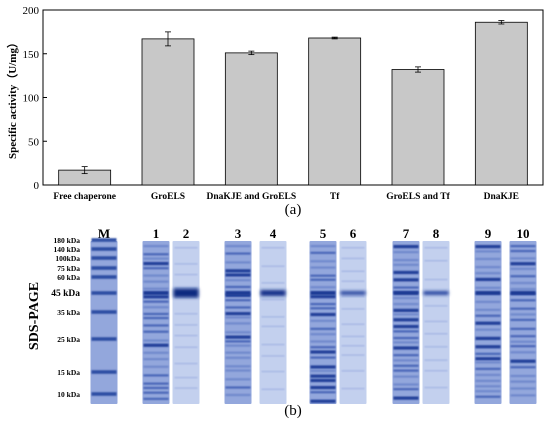  Describe the element at coordinates (293, 210) in the screenshot. I see `panel-a-label: (a)` at that location.